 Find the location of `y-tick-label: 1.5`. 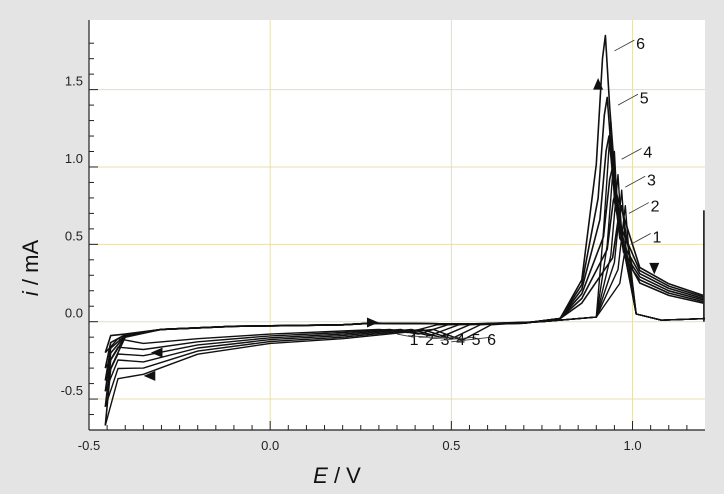

y-tick-label: 1.5 is located at coordinates (74, 81).